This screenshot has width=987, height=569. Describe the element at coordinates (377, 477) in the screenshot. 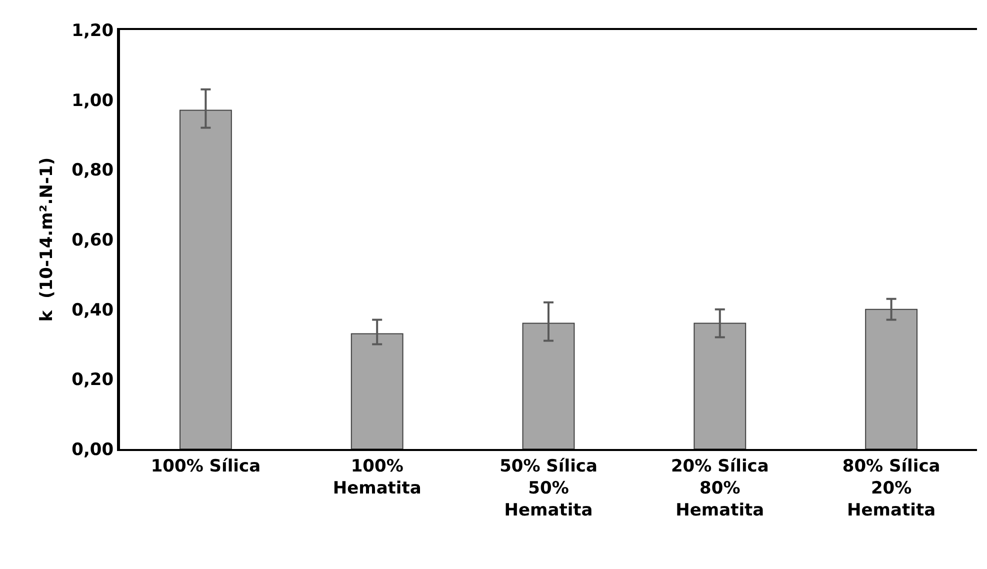

I see `x-tick-label: 100% Hematita` at that location.